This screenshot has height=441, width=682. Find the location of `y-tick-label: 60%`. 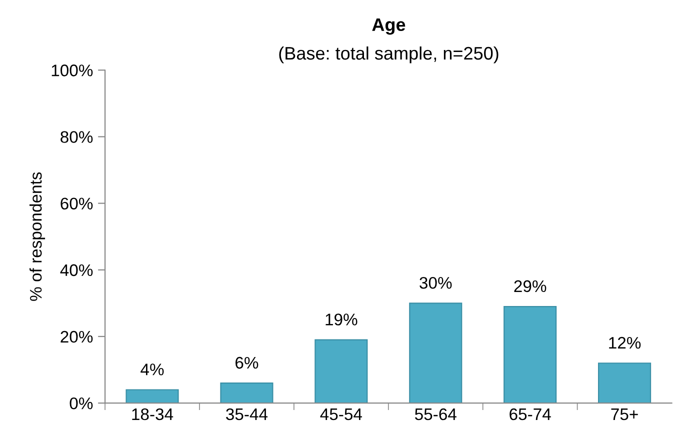

y-tick-label: 60% is located at coordinates (76, 204).